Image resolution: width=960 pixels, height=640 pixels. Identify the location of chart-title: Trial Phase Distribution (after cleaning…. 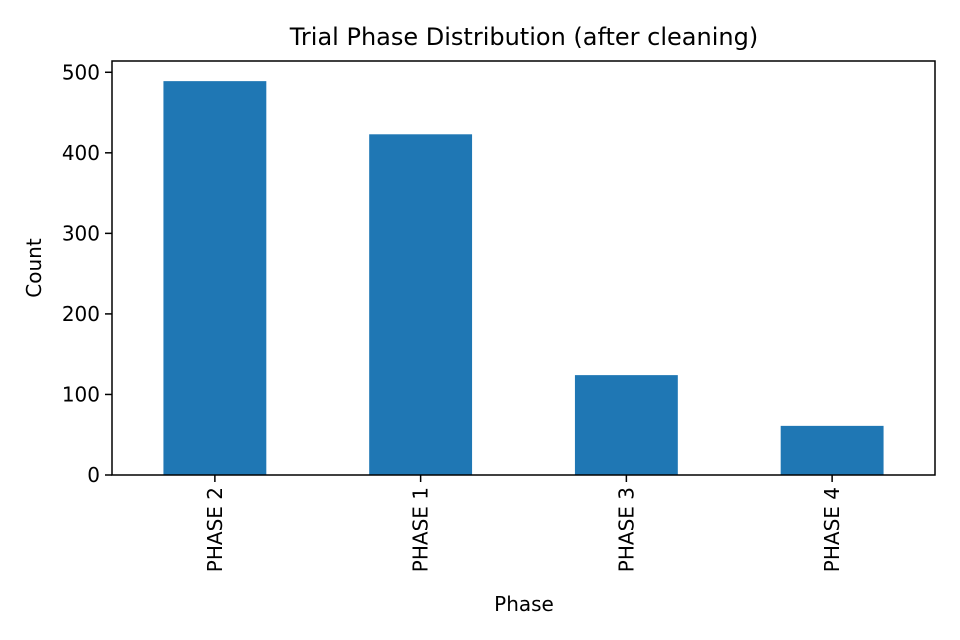
(523, 37).